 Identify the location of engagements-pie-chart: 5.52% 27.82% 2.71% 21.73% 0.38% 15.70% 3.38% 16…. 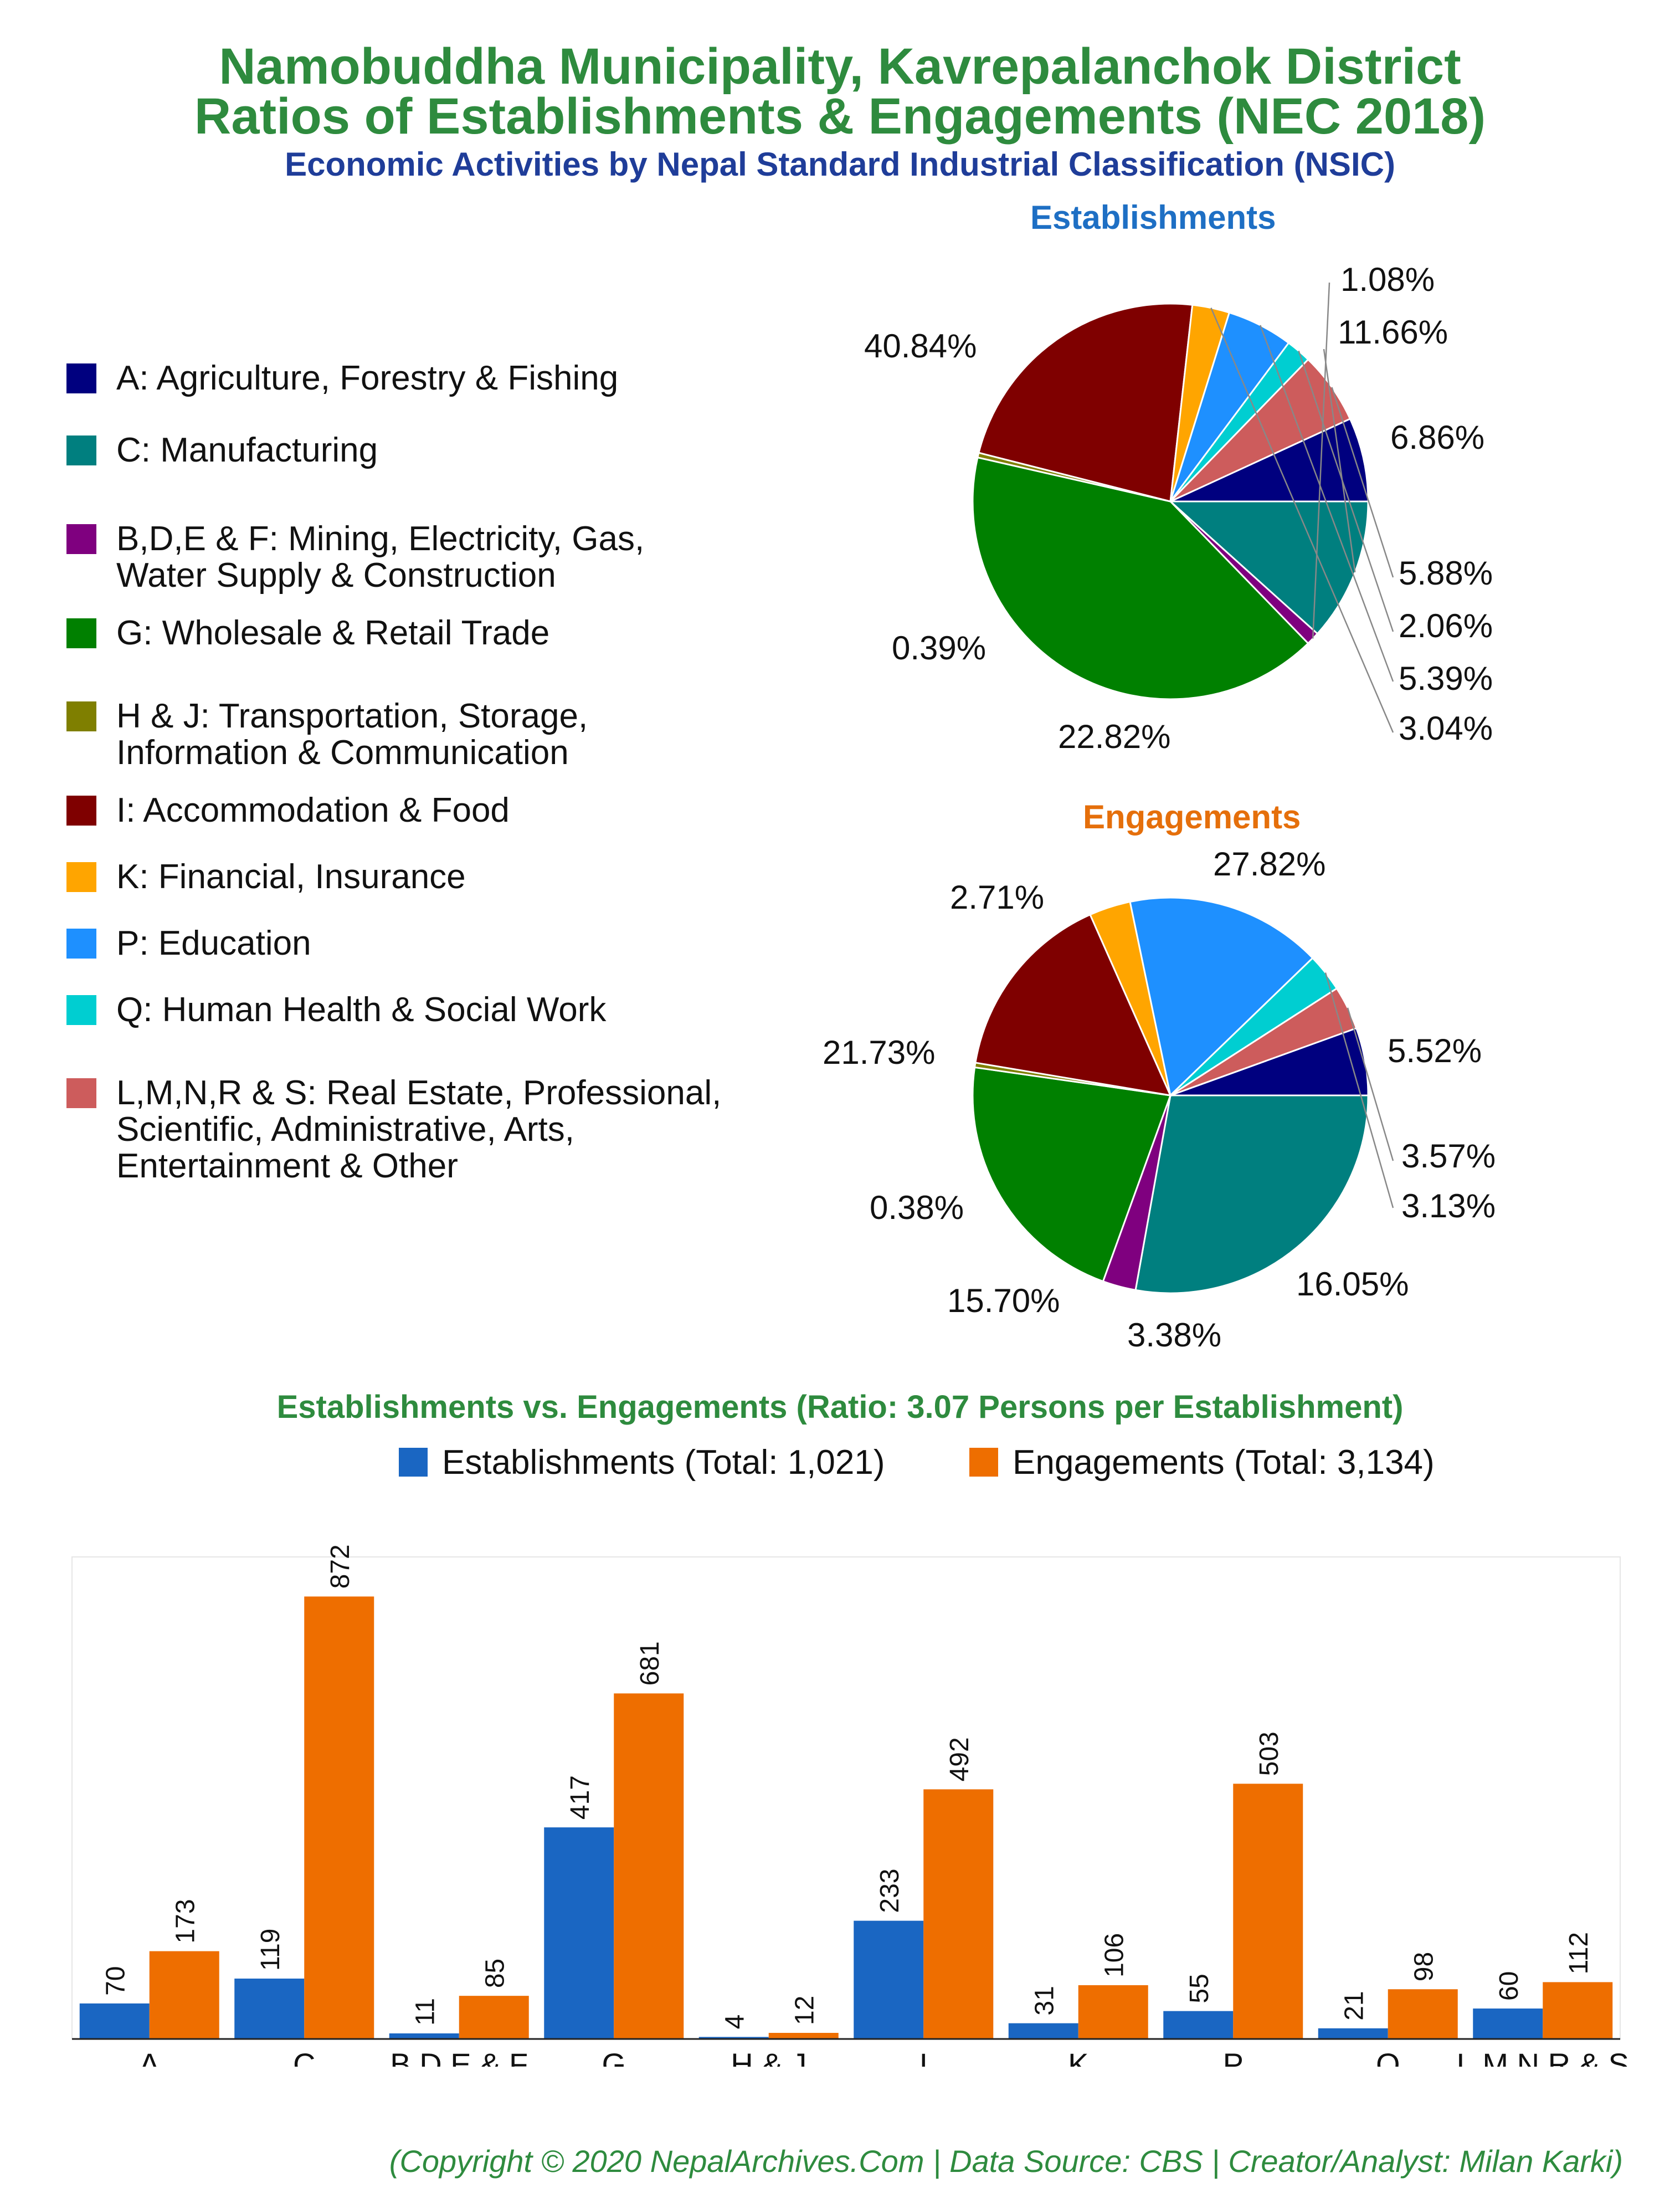
(1159, 1100).